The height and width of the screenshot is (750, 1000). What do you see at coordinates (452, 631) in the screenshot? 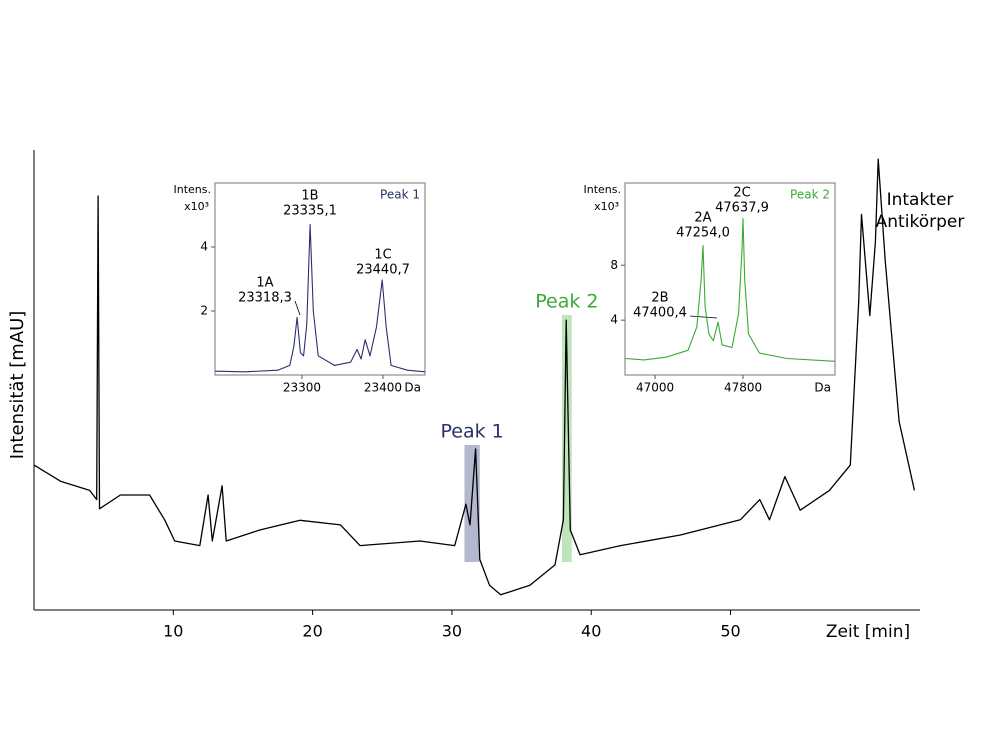
I see `x-tick-label: 30` at bounding box center [452, 631].